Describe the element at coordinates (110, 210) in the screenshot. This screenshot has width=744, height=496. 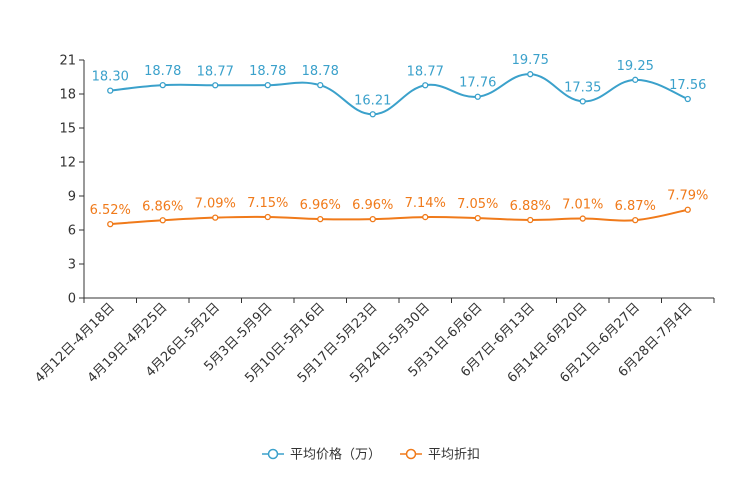
I see `data-label: 6.52%` at that location.